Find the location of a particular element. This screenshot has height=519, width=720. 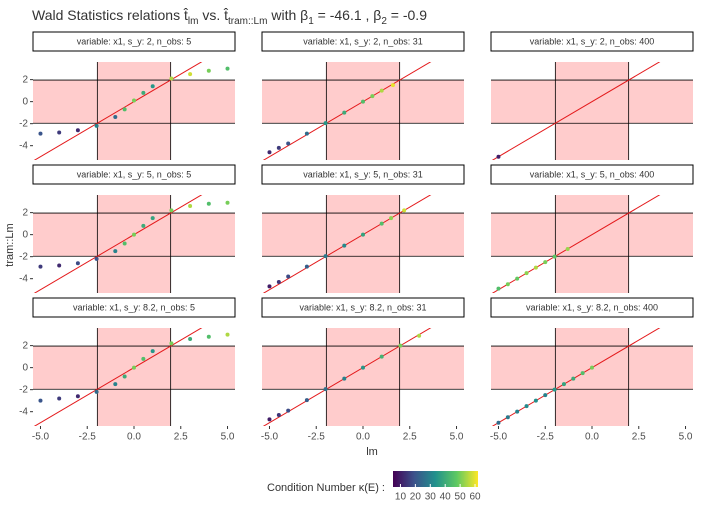

colorbar-tick-label: 40 is located at coordinates (446, 497).